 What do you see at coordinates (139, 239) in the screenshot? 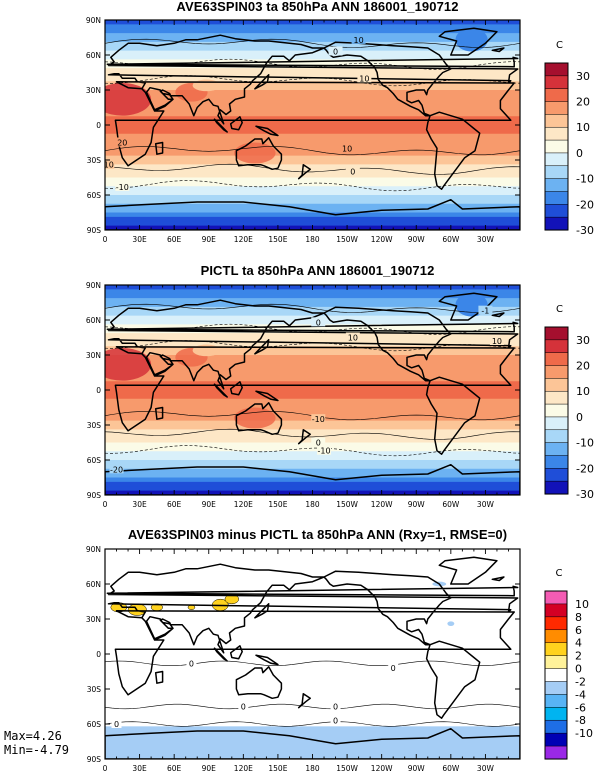
I see `lon-tick-label: 30E` at bounding box center [139, 239].